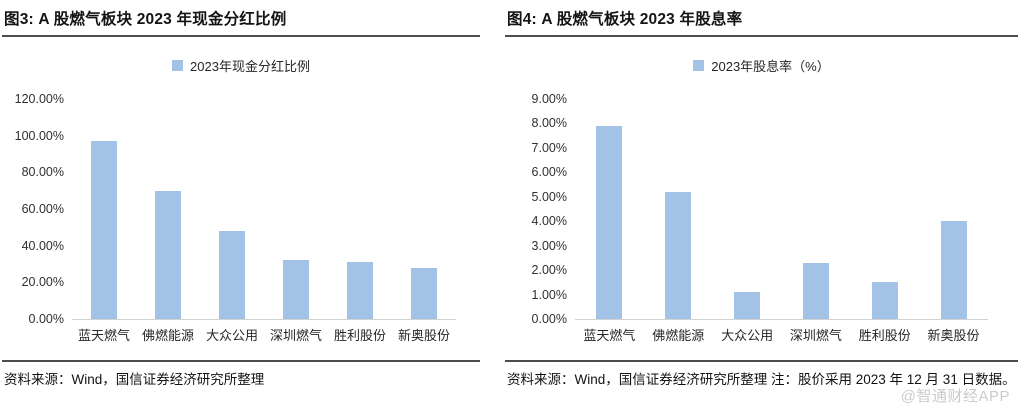 The image size is (1018, 411). Describe the element at coordinates (42, 172) in the screenshot. I see `y-tick-label: 80.00%` at that location.